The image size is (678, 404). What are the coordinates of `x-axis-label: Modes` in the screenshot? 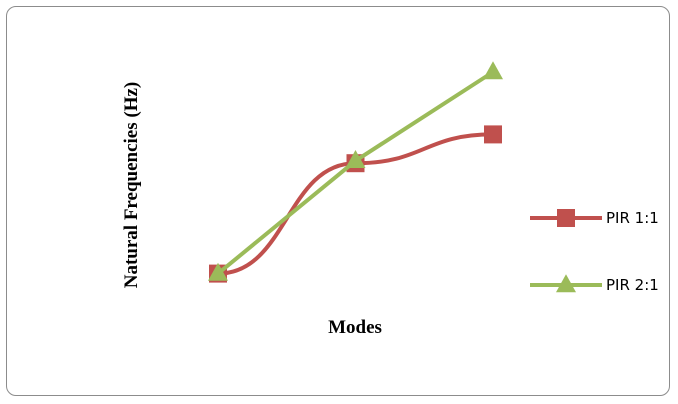 It's located at (355, 327).